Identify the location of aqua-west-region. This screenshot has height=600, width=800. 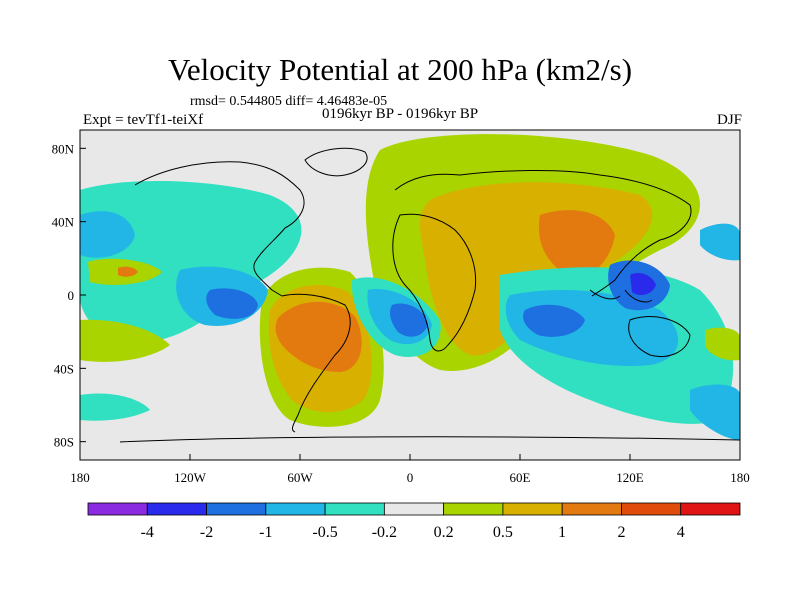
(191, 261).